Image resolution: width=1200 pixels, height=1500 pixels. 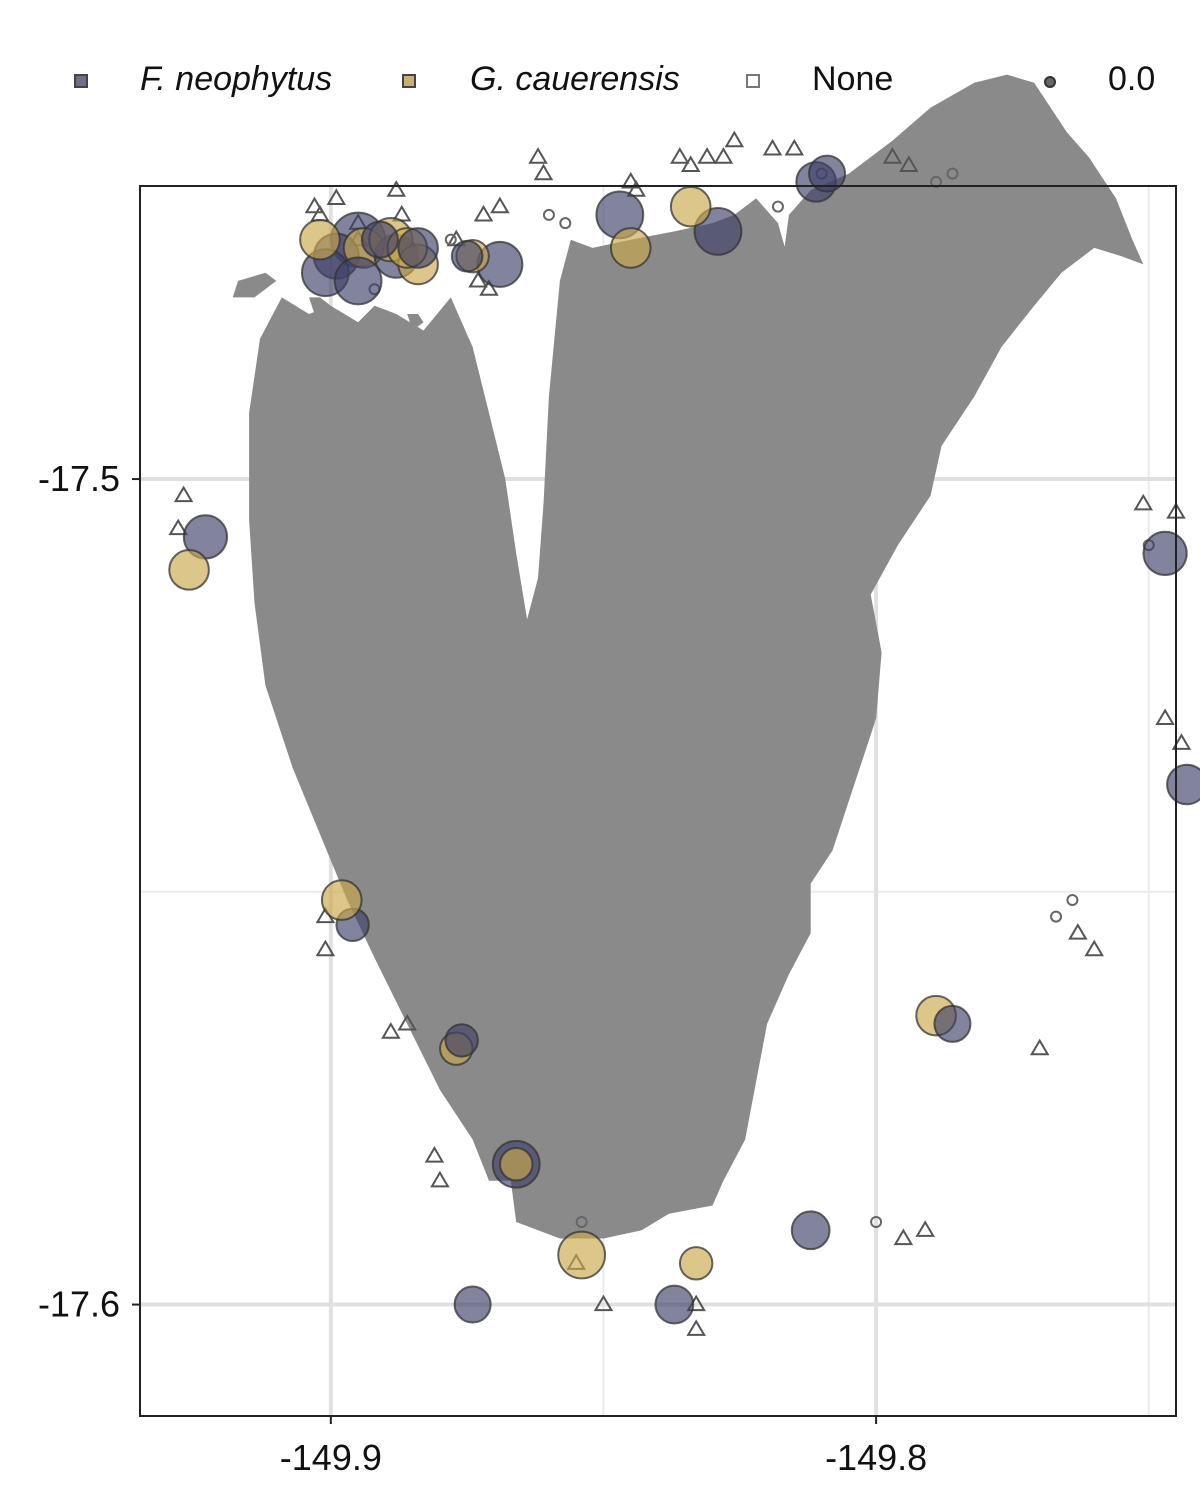 I want to click on legend-size-label: 0.0, so click(x=1132, y=79).